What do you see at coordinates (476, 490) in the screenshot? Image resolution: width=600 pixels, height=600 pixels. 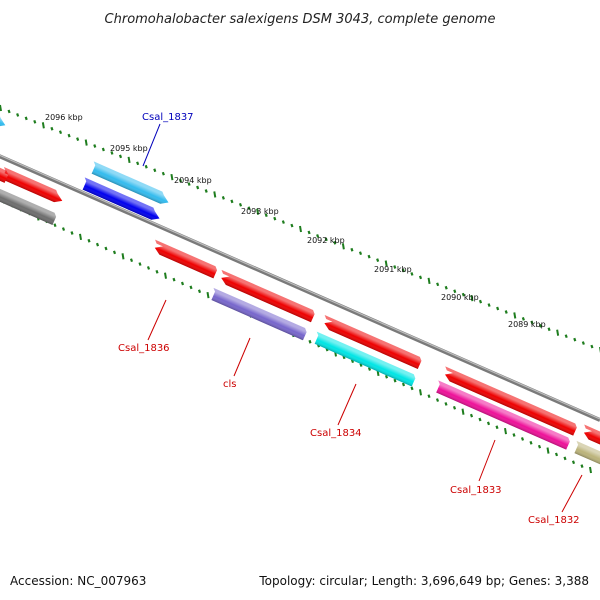 I see `gene-label-csal-1833: Csal_1833` at bounding box center [476, 490].